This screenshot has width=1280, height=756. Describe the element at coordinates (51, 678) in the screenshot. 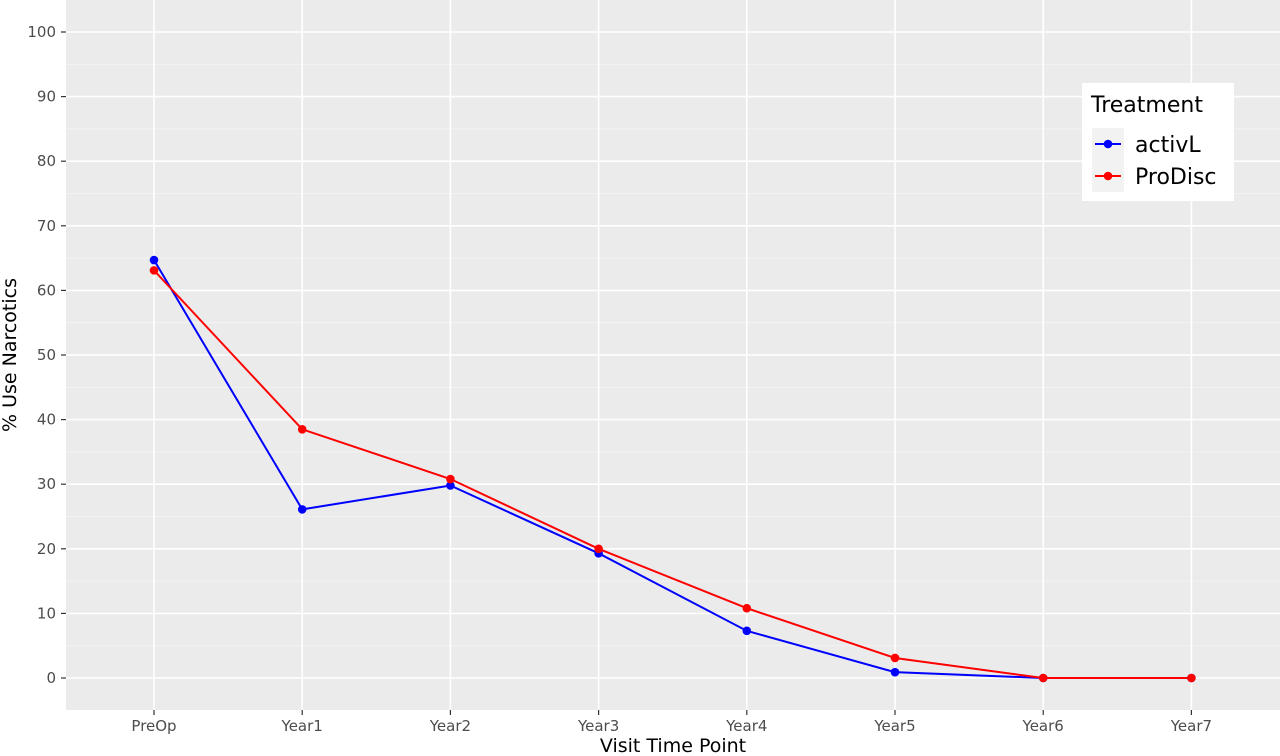

I see `y-tick-label: 0` at that location.